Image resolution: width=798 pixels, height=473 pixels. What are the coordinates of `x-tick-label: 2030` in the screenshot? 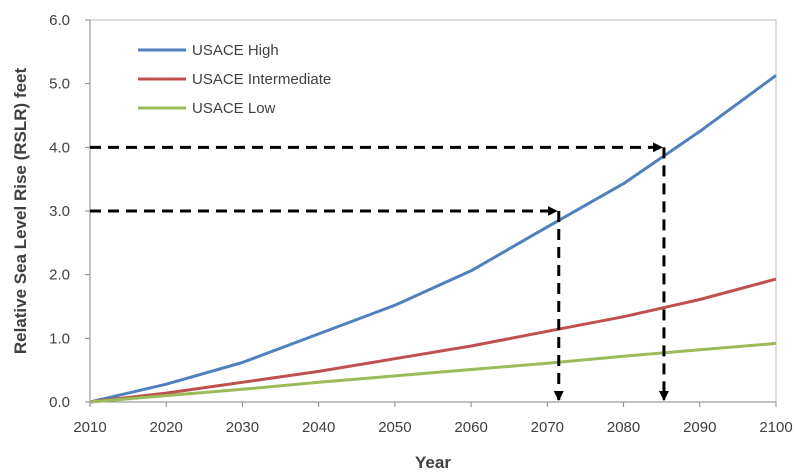 It's located at (242, 427).